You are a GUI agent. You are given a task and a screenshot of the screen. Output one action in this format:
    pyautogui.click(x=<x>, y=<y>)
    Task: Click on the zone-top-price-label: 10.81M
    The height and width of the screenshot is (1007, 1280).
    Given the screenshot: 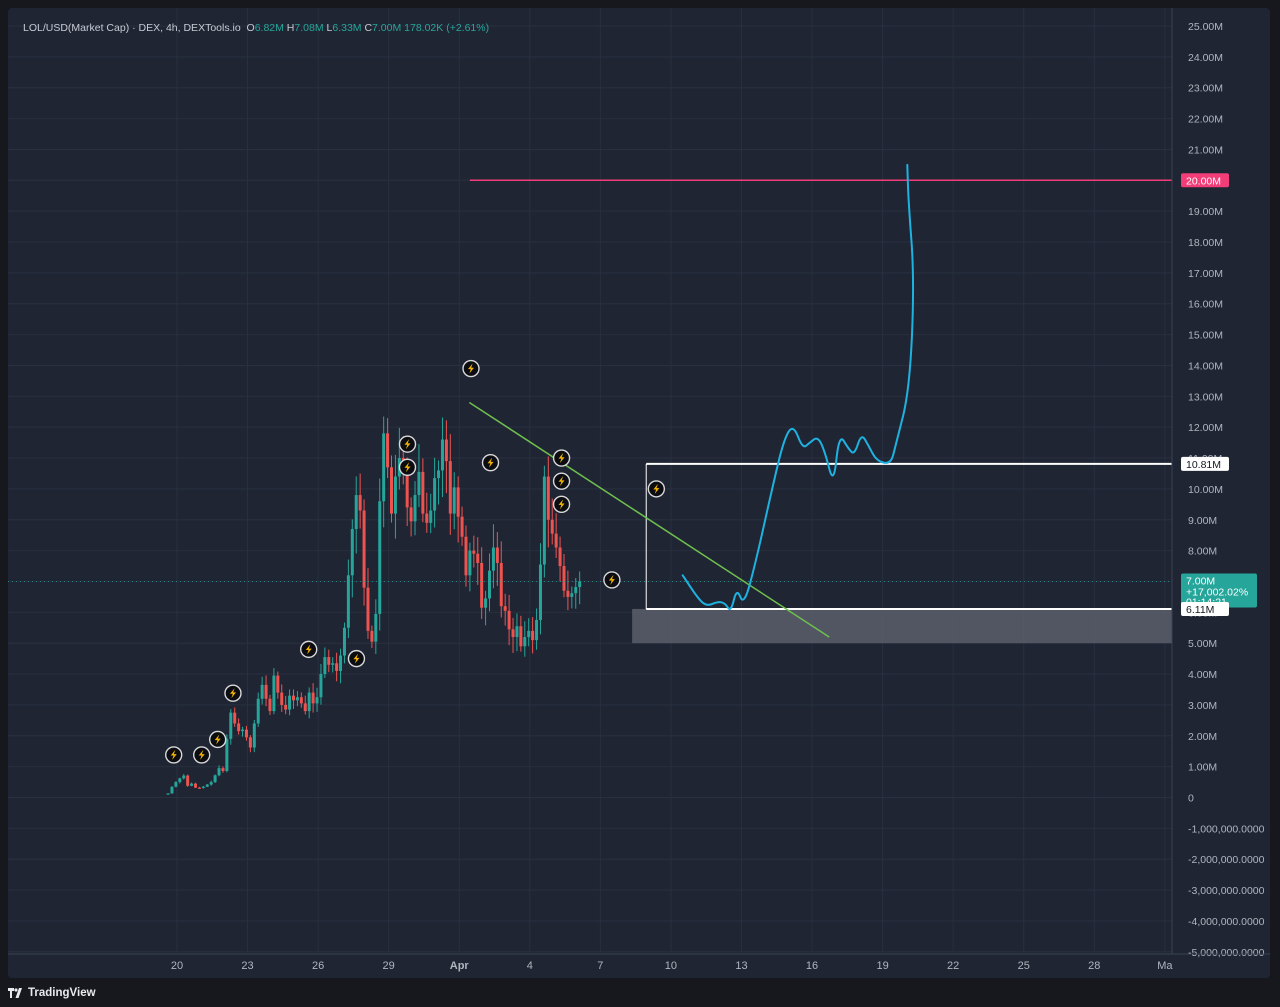 What is the action you would take?
    pyautogui.click(x=1205, y=463)
    